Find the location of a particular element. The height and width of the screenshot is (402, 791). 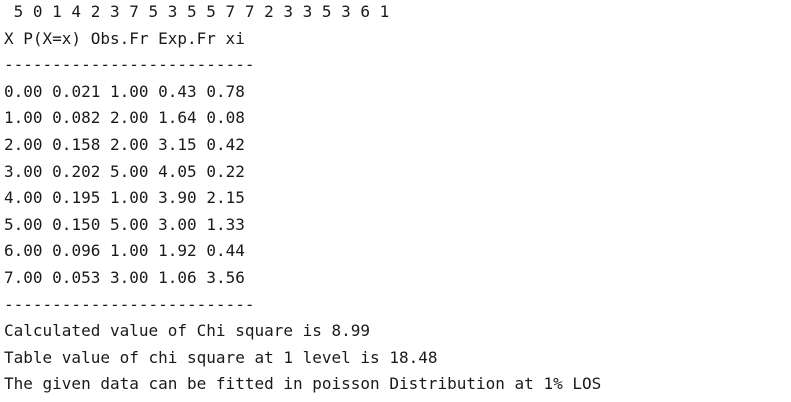

cell-probability: 0.082 is located at coordinates (76, 118).